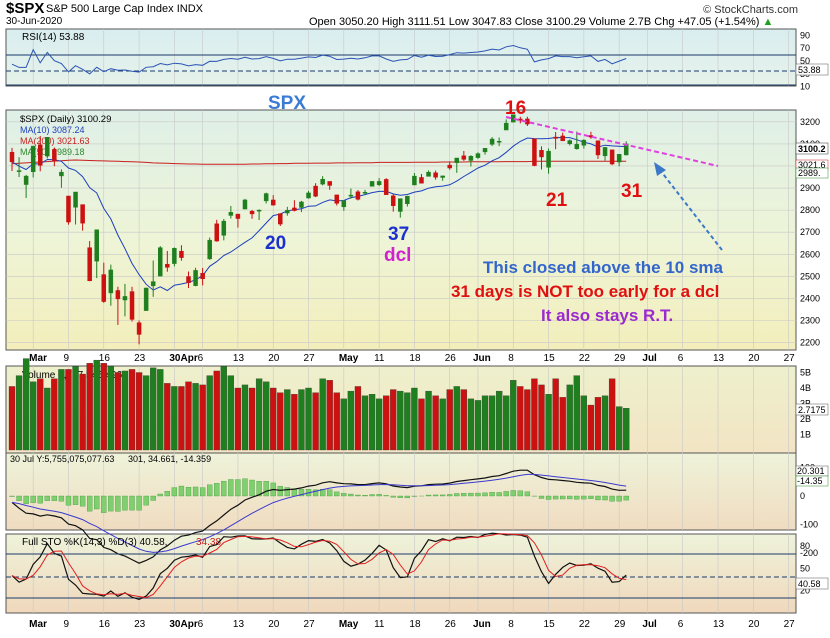  Describe the element at coordinates (319, 513) in the screenshot. I see `macd-signal-line` at that location.